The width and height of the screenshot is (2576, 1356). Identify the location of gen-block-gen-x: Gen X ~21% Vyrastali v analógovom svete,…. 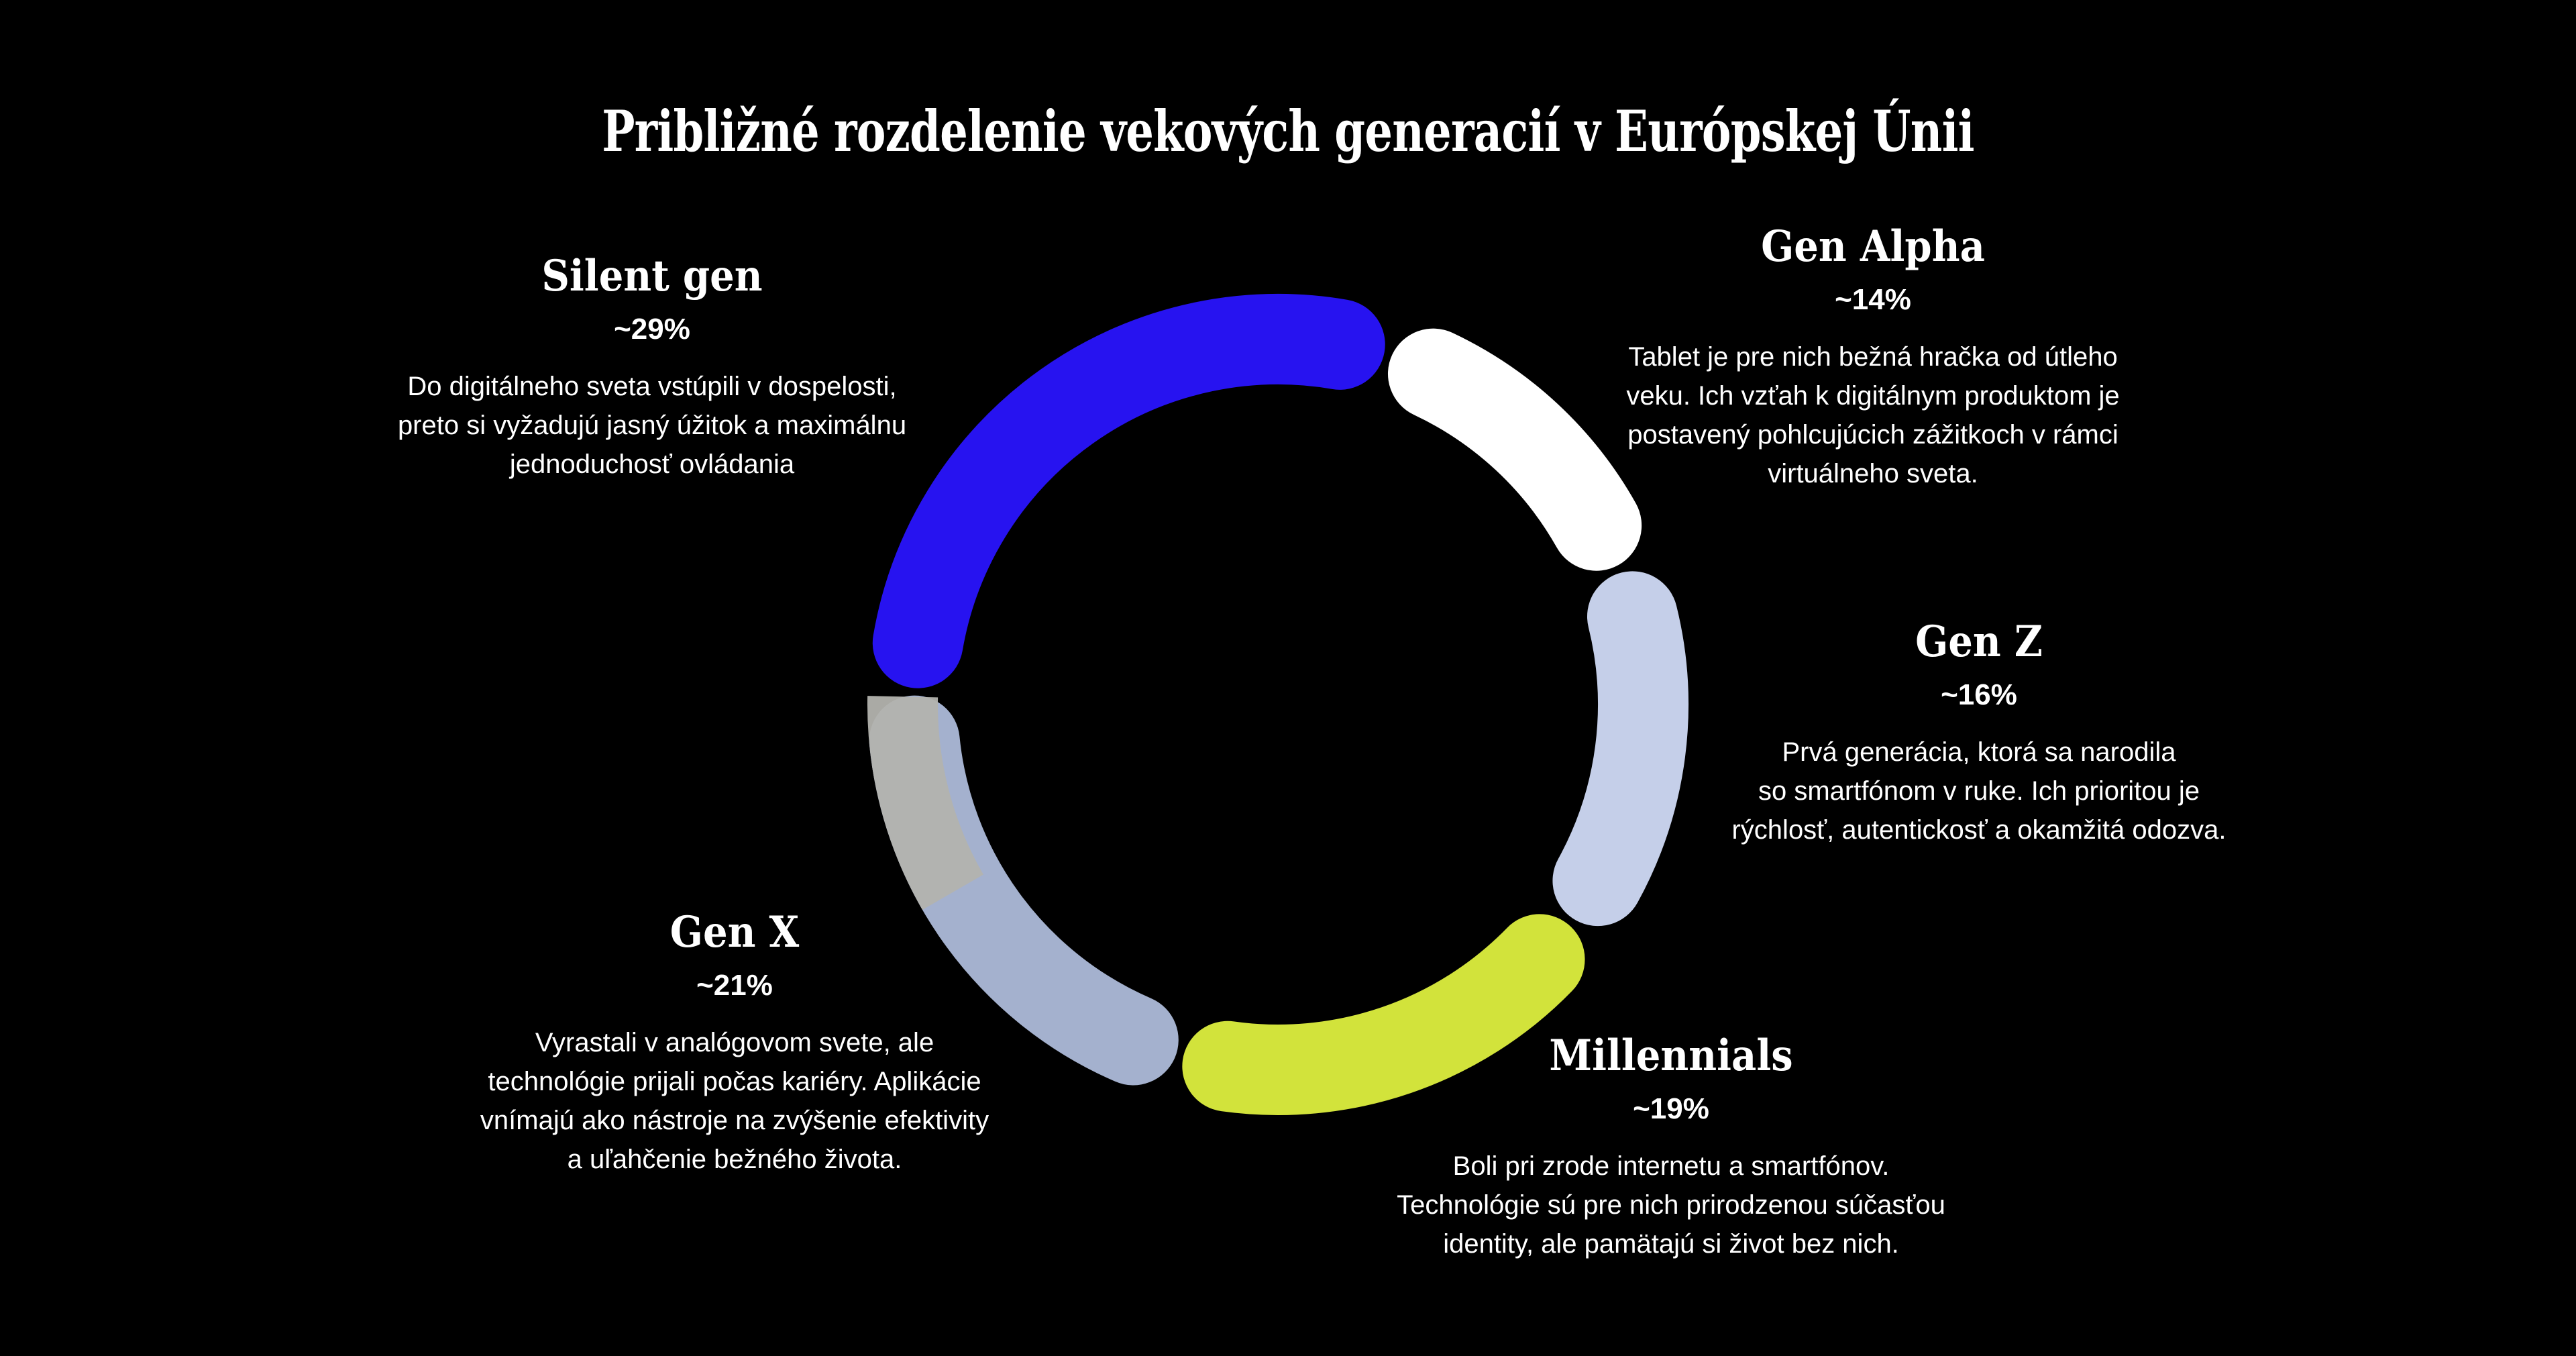
(734, 1045).